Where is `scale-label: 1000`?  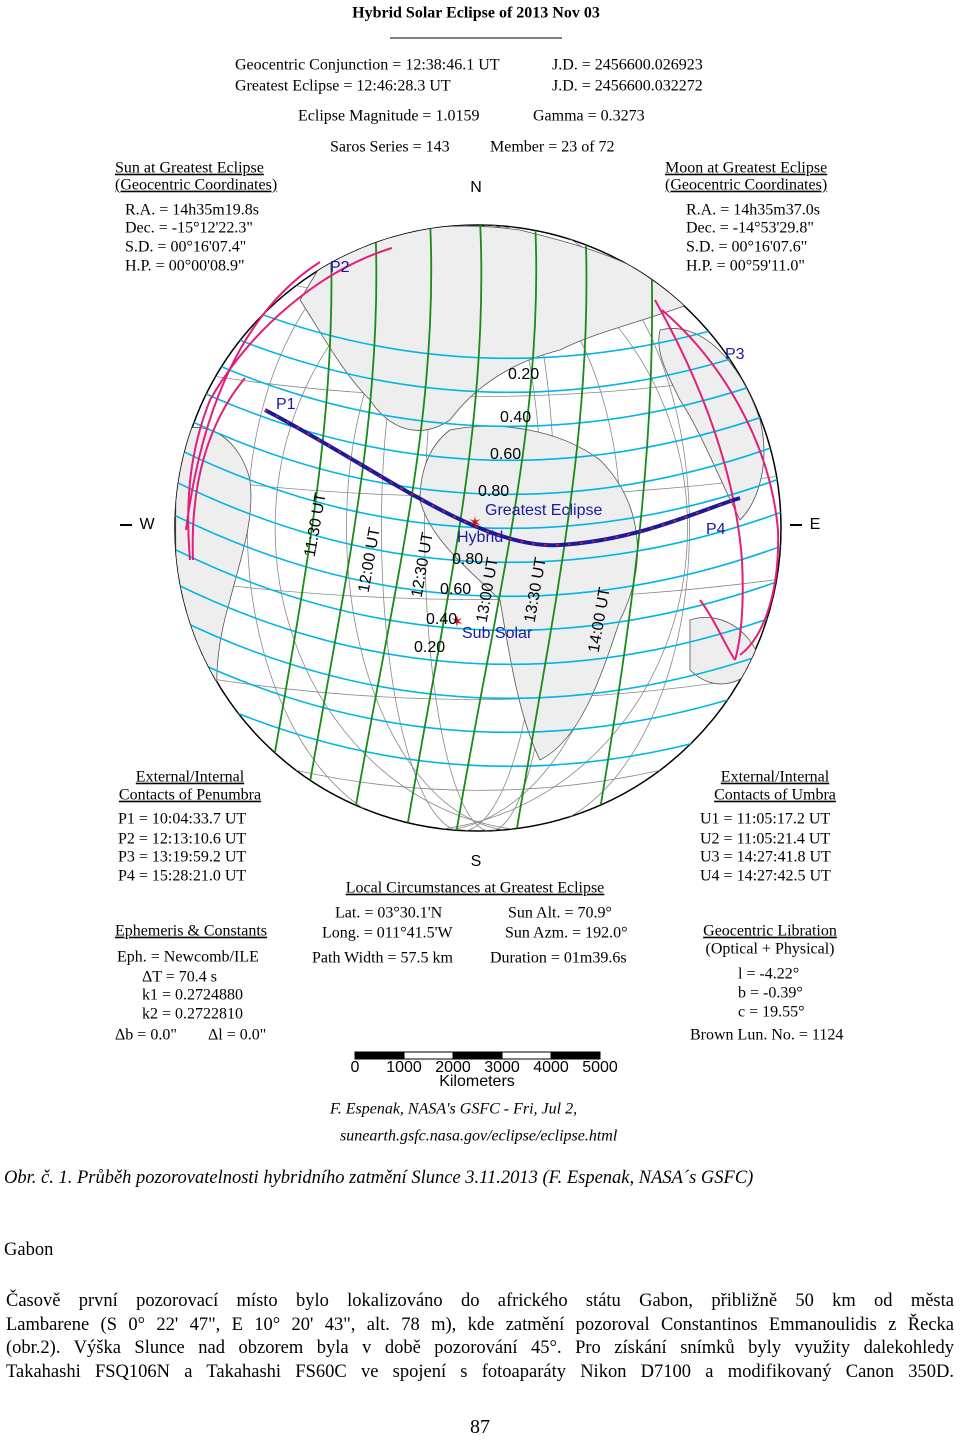 scale-label: 1000 is located at coordinates (404, 1067).